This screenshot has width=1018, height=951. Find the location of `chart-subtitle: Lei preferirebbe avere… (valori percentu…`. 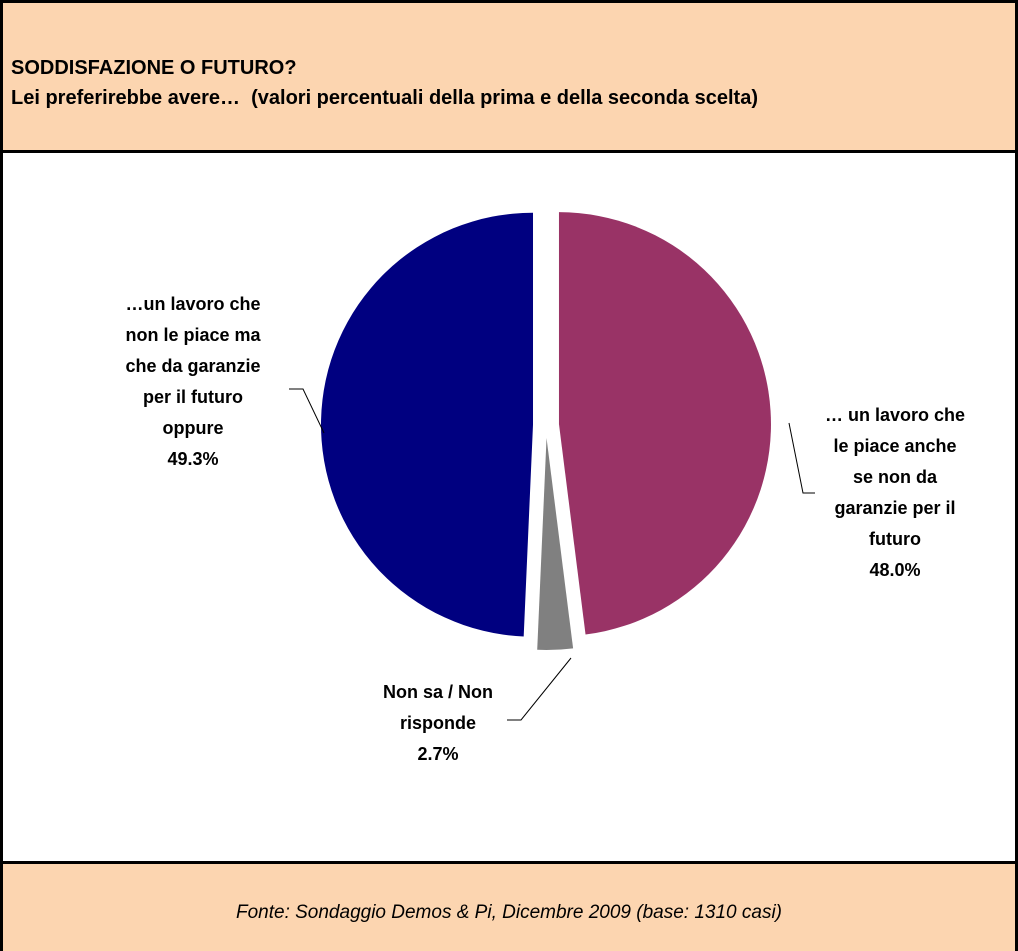

chart-subtitle: Lei preferirebbe avere… (valori percentu… is located at coordinates (384, 98).